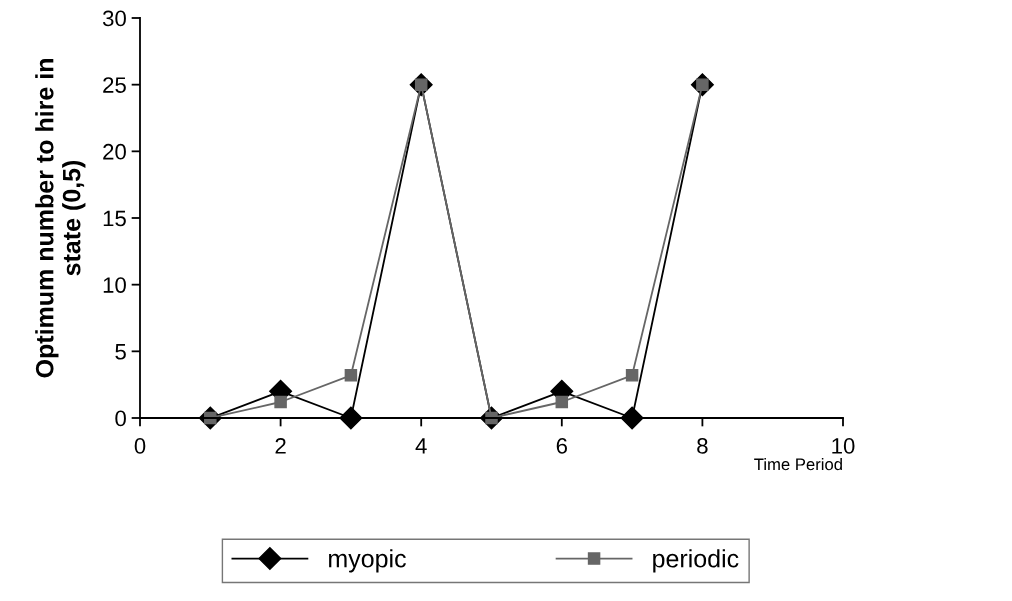  I want to click on y-axis-title: Optimum number to hire in state (0,5), so click(60, 218).